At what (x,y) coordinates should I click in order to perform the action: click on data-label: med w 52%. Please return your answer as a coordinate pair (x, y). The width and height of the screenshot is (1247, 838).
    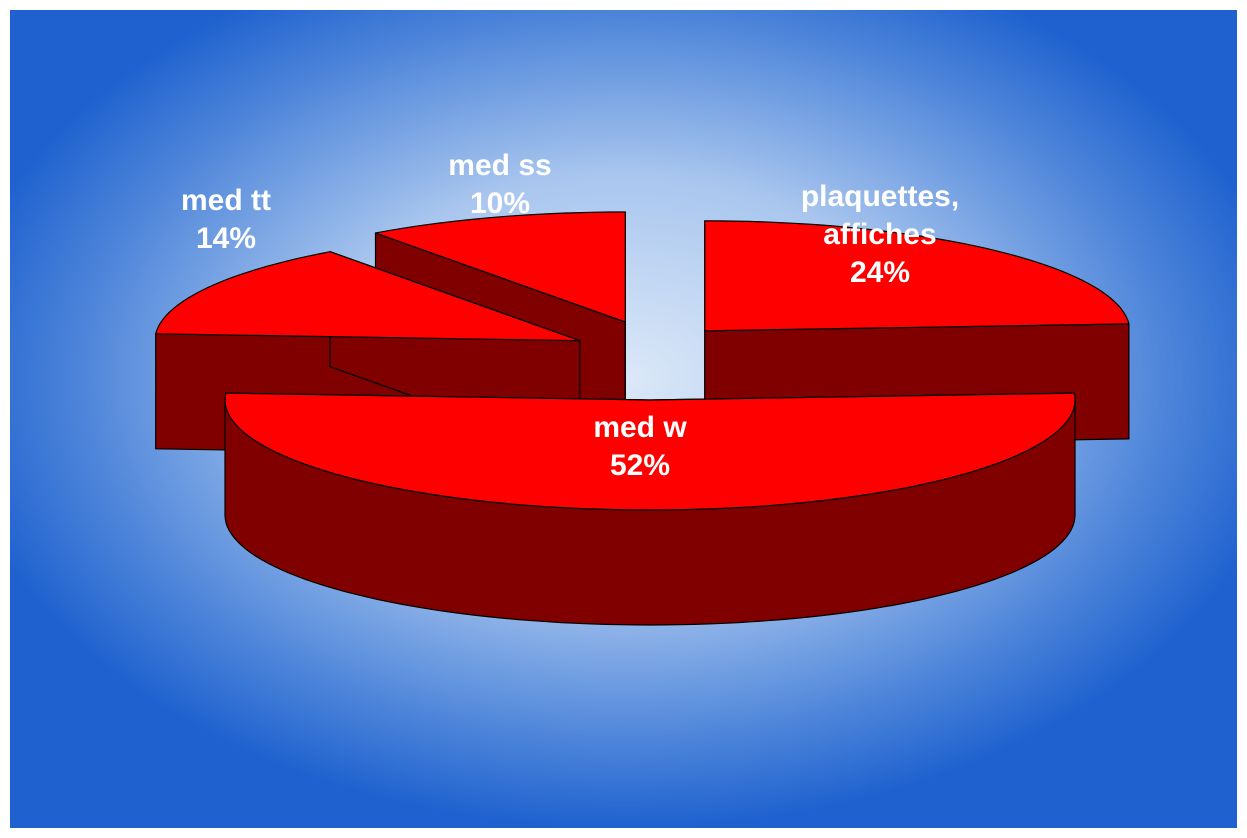
    Looking at the image, I should click on (640, 447).